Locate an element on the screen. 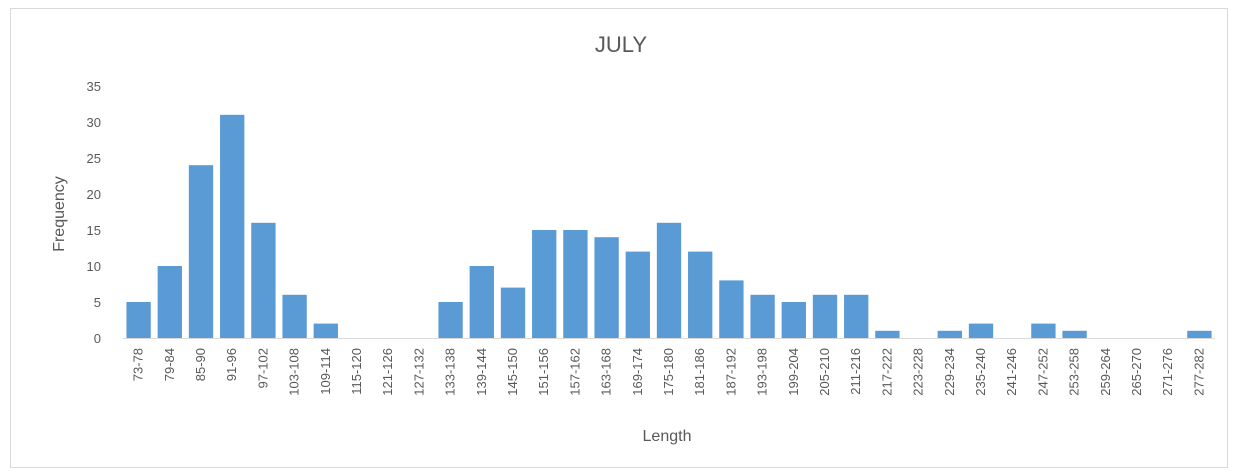  x-tick-label: 151-156 is located at coordinates (543, 372).